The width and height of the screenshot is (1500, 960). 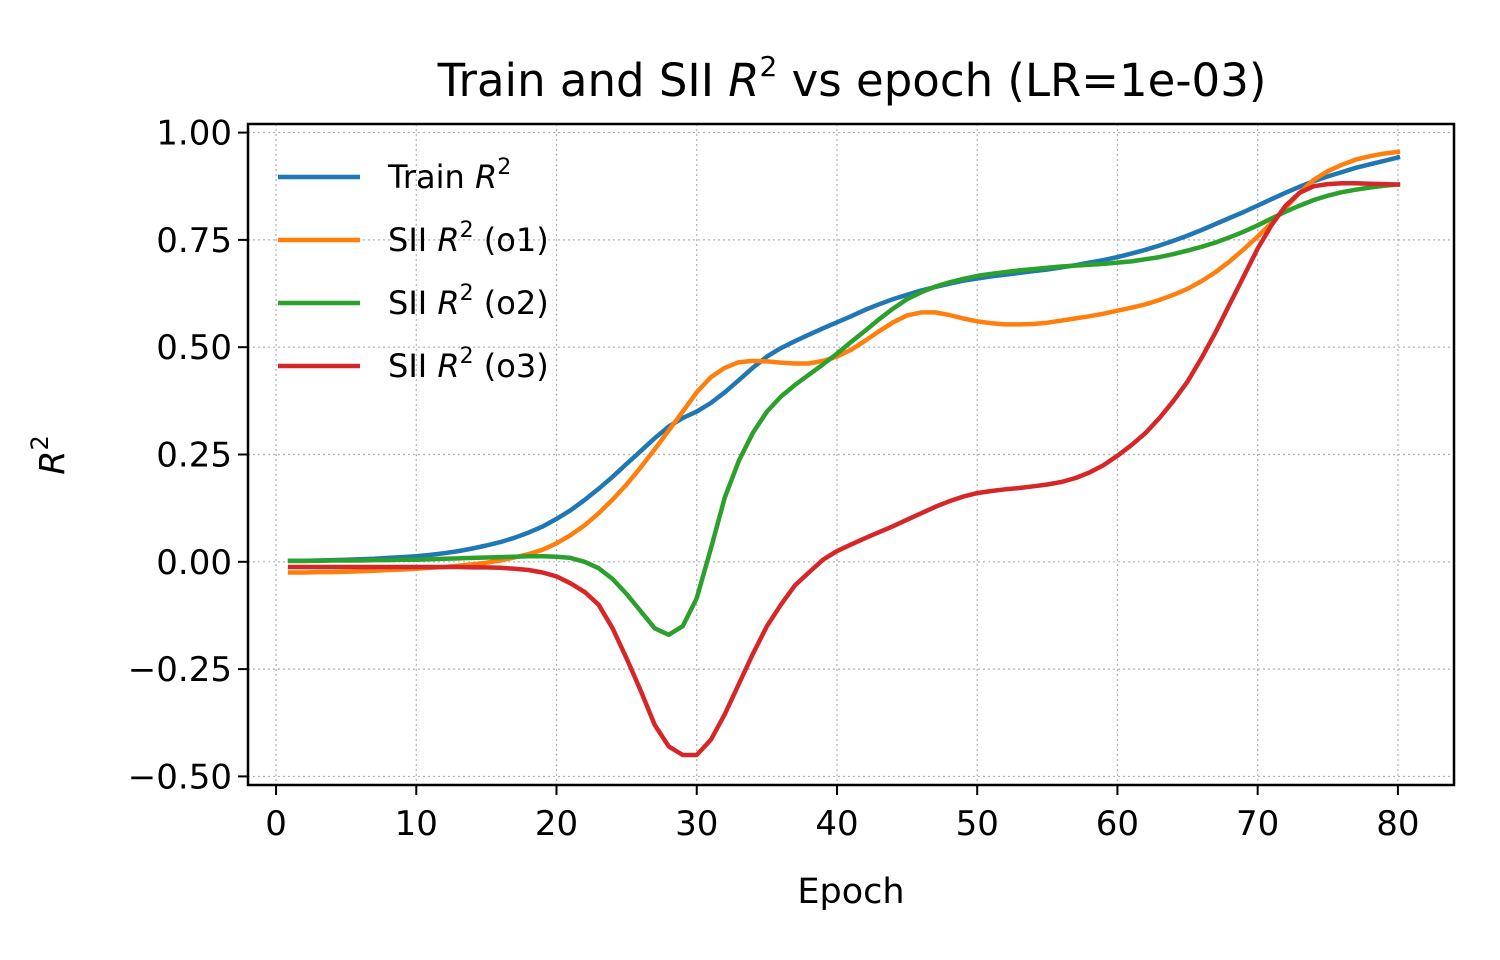 I want to click on x-tick-label: 80, so click(x=1397, y=824).